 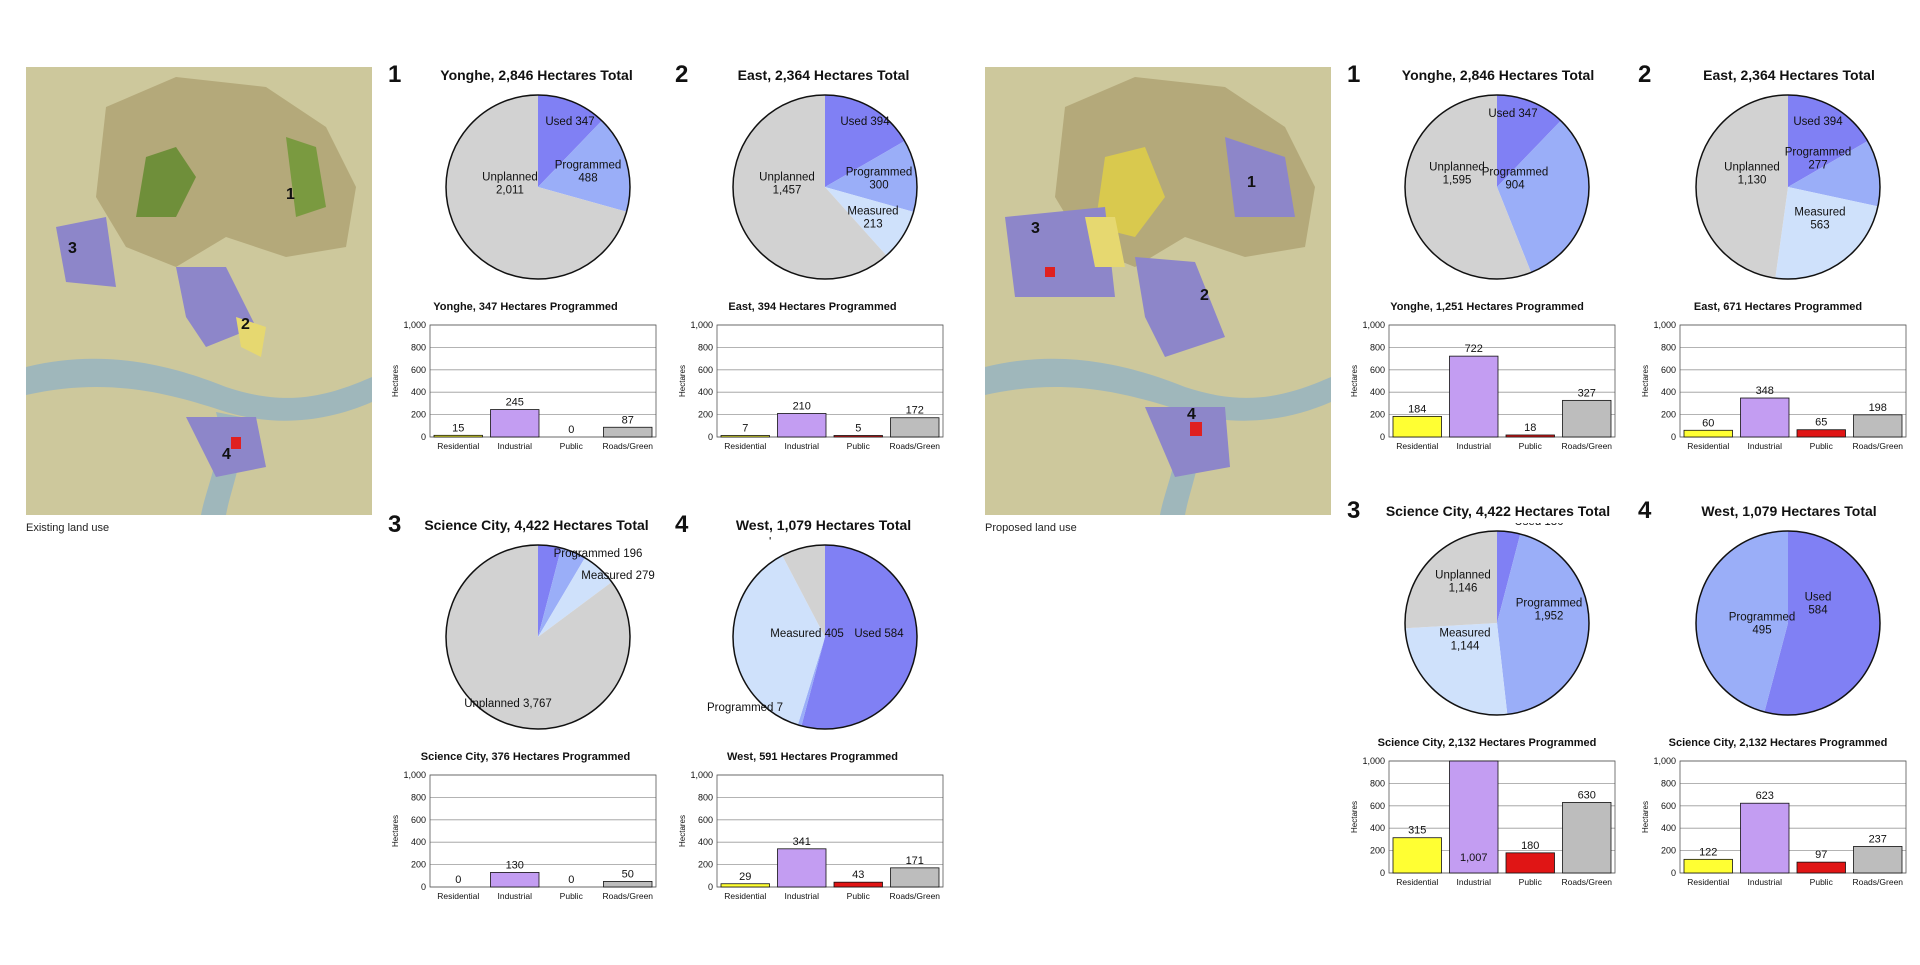 What do you see at coordinates (823, 75) in the screenshot?
I see `pie-title: East, 2,364 Hectares Total` at bounding box center [823, 75].